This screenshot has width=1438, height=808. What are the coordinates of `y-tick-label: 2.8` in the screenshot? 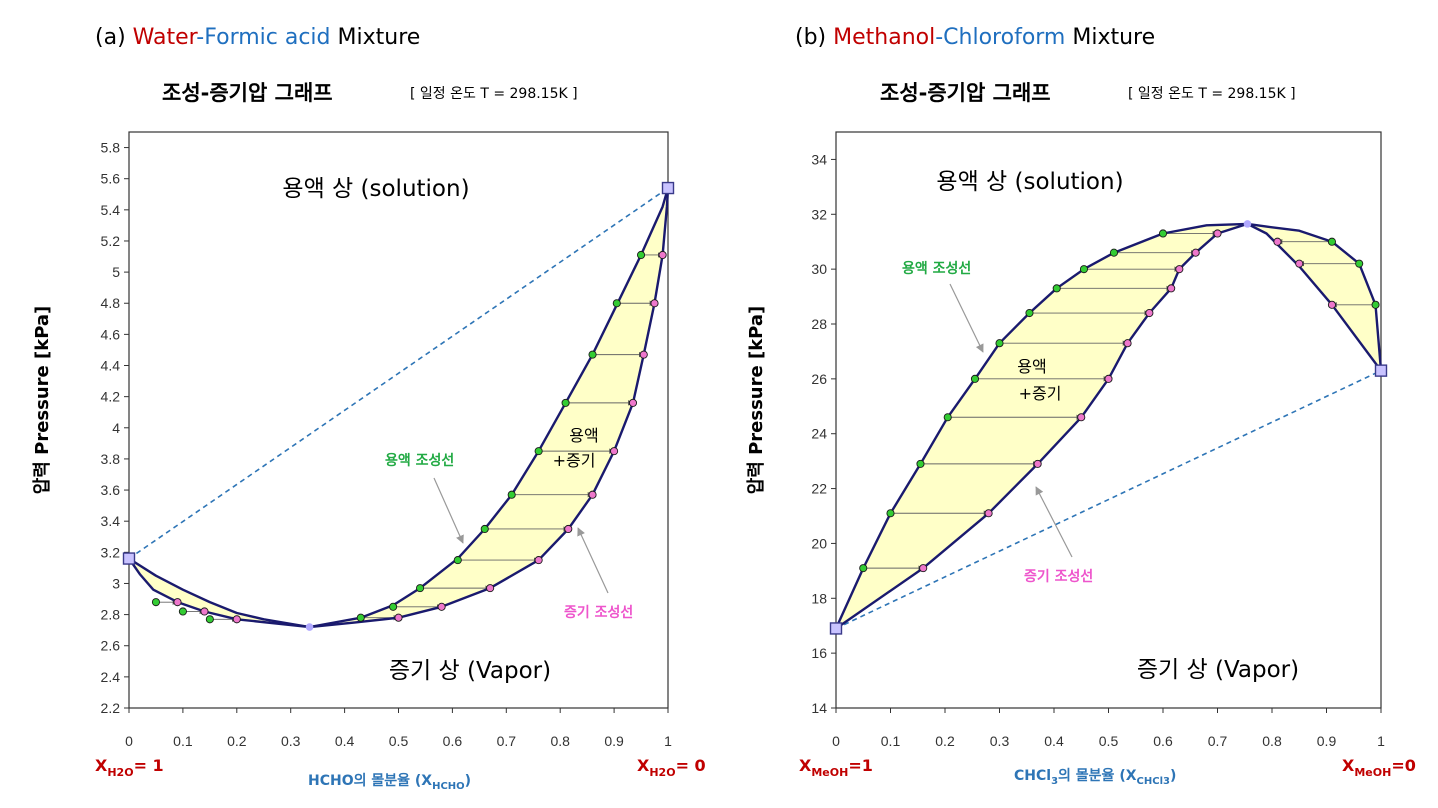 It's located at (111, 615).